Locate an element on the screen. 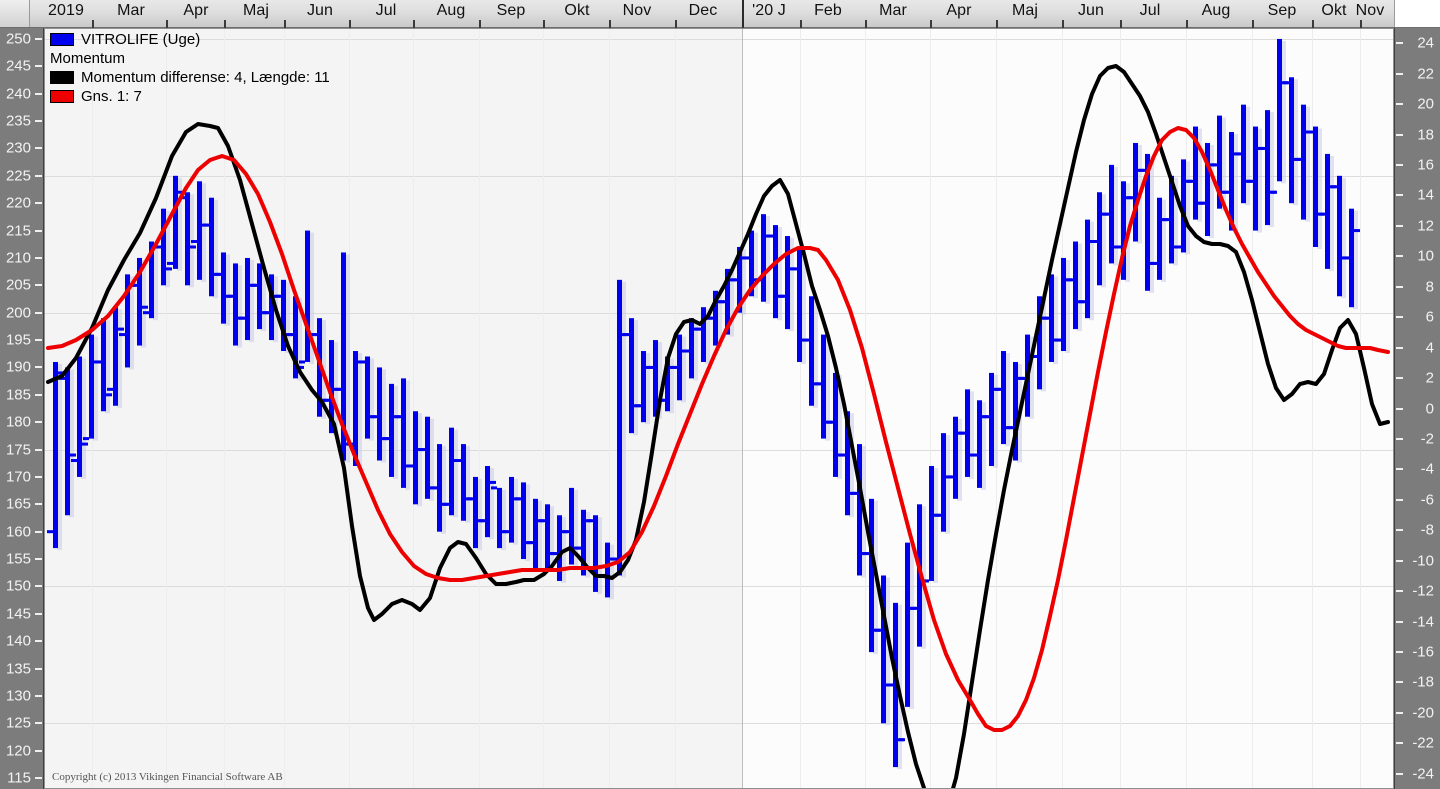  legend-row-average: Gns. 1: 7 is located at coordinates (250, 96).